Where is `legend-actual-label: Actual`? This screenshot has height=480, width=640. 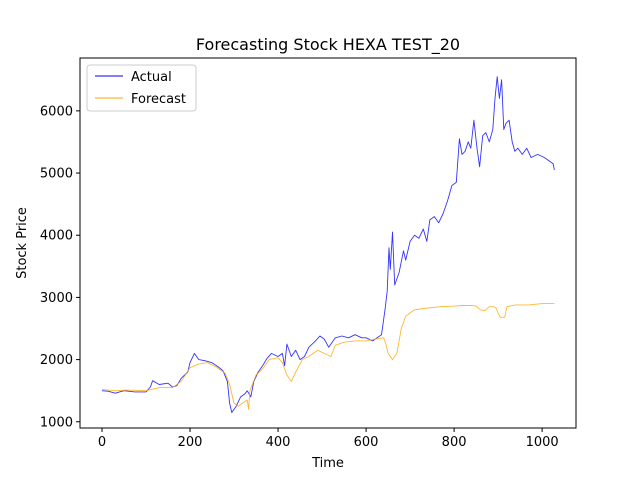 legend-actual-label: Actual is located at coordinates (151, 77).